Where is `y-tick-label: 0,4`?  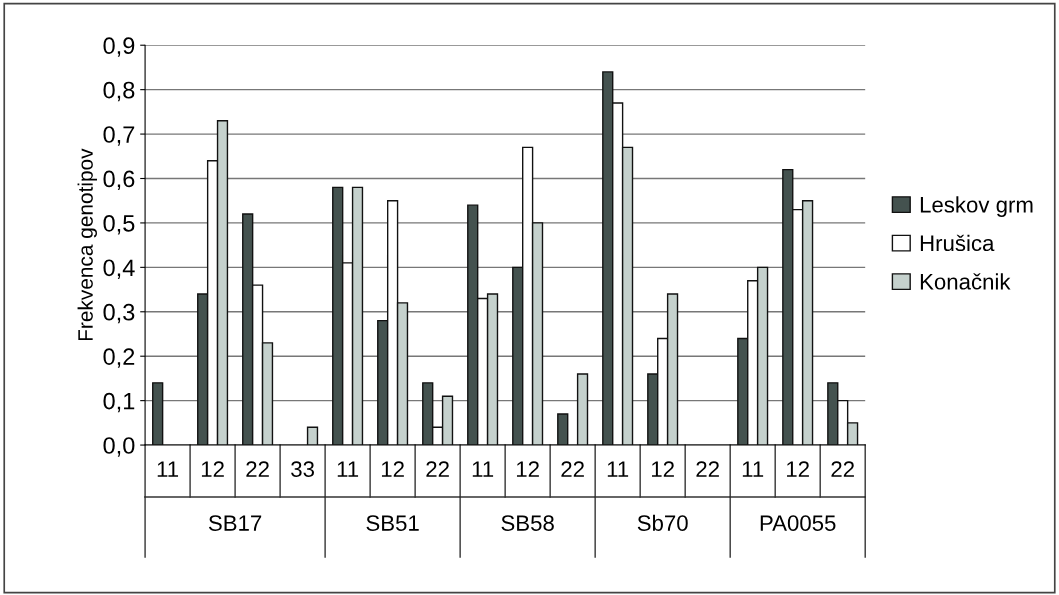 y-tick-label: 0,4 is located at coordinates (119, 269).